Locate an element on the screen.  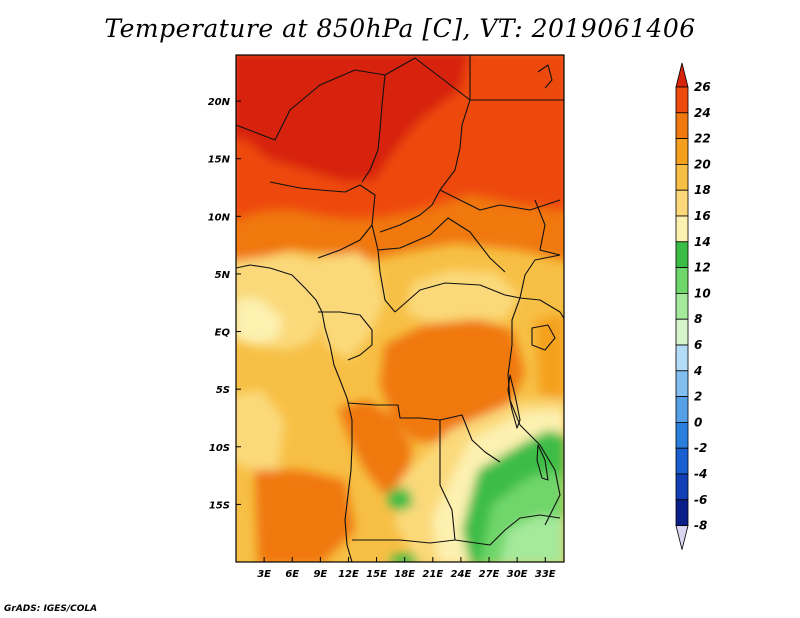
lat-tick-label: 5S is located at coordinates (223, 390).